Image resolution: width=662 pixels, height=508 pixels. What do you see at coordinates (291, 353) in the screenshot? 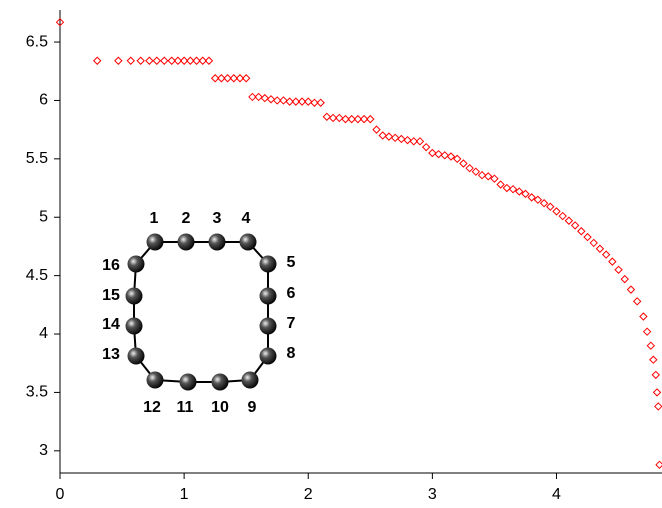
I see `node-label: 8` at bounding box center [291, 353].